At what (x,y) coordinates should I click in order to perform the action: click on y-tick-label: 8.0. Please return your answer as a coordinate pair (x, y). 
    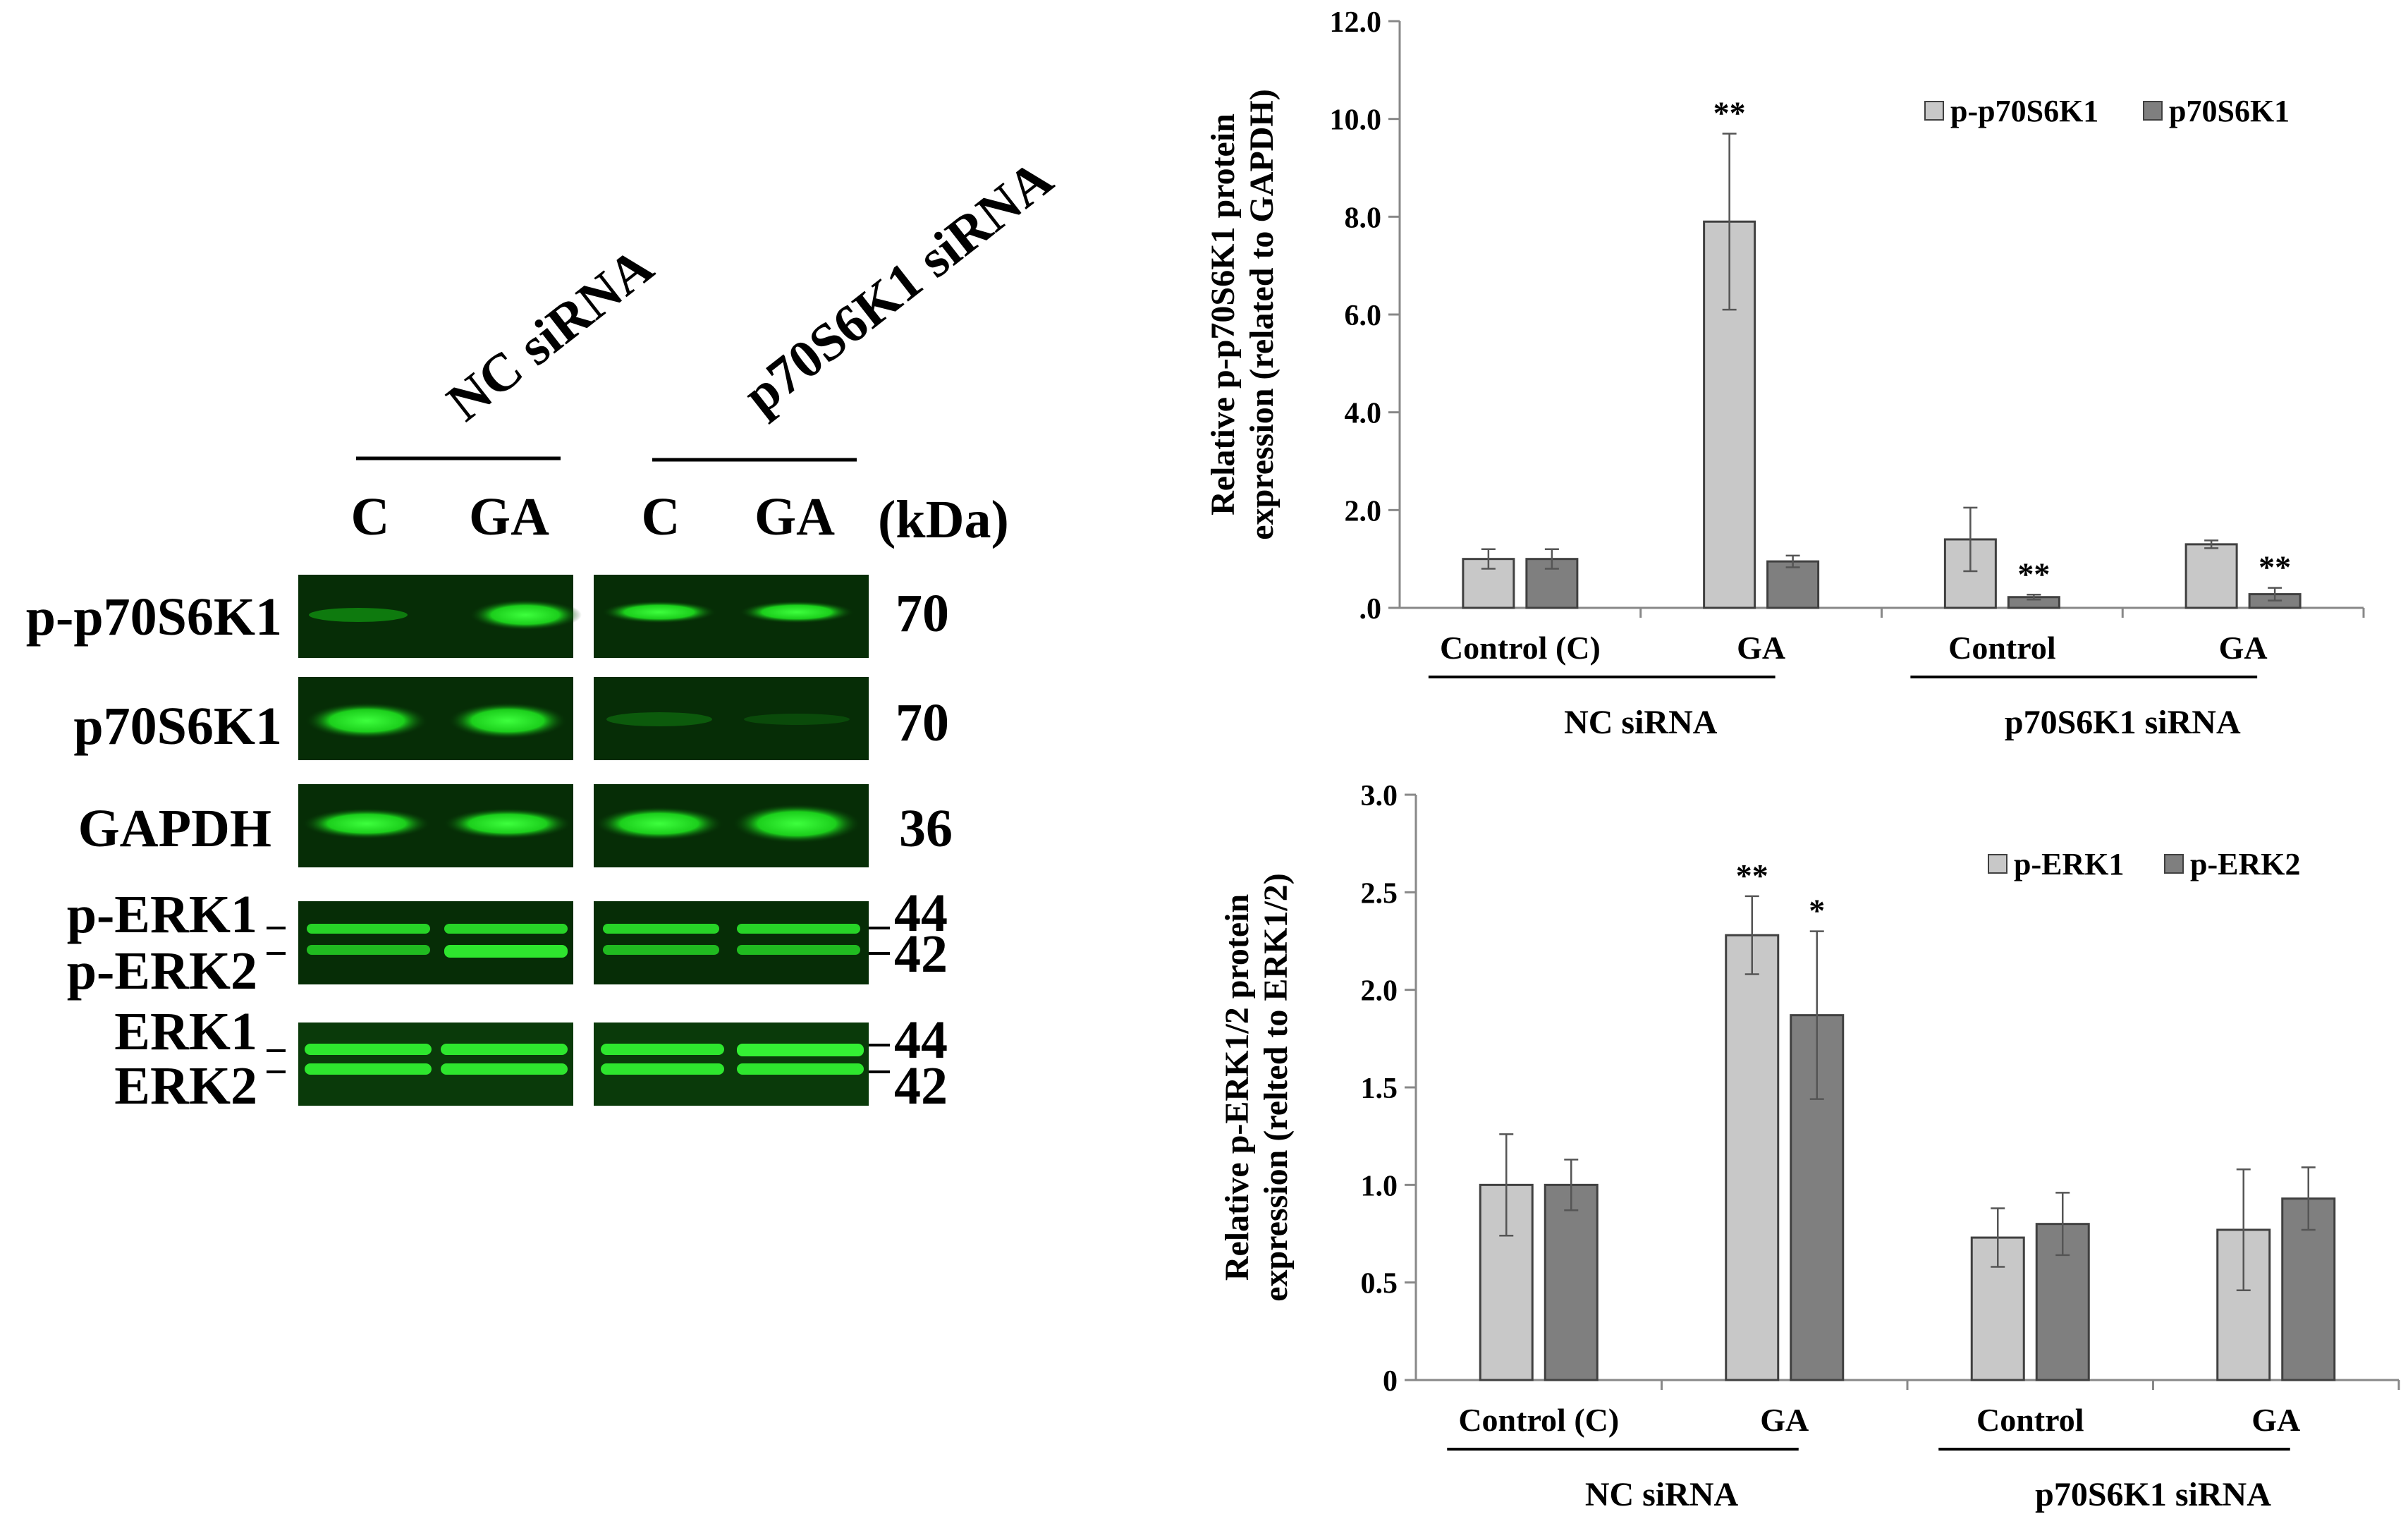
    Looking at the image, I should click on (1363, 218).